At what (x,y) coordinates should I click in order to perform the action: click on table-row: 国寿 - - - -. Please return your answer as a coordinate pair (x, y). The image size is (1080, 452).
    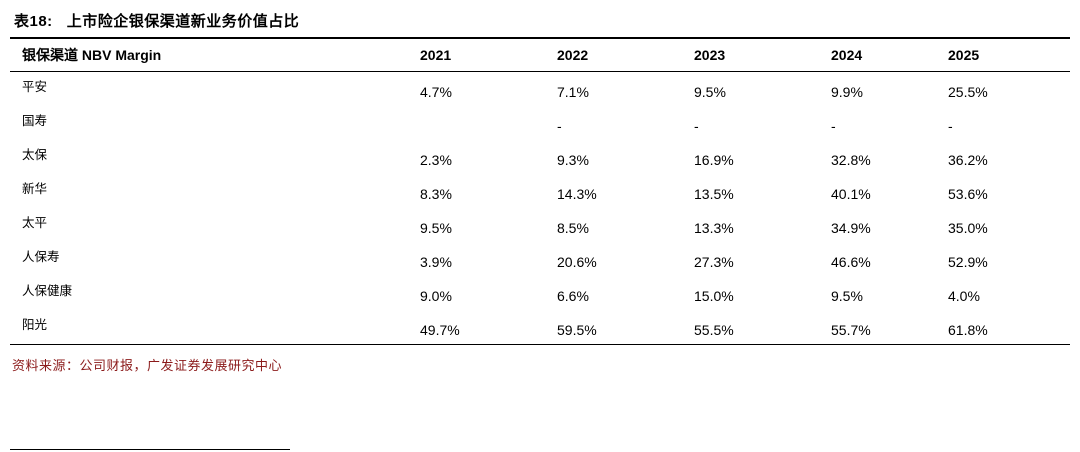
    Looking at the image, I should click on (540, 123).